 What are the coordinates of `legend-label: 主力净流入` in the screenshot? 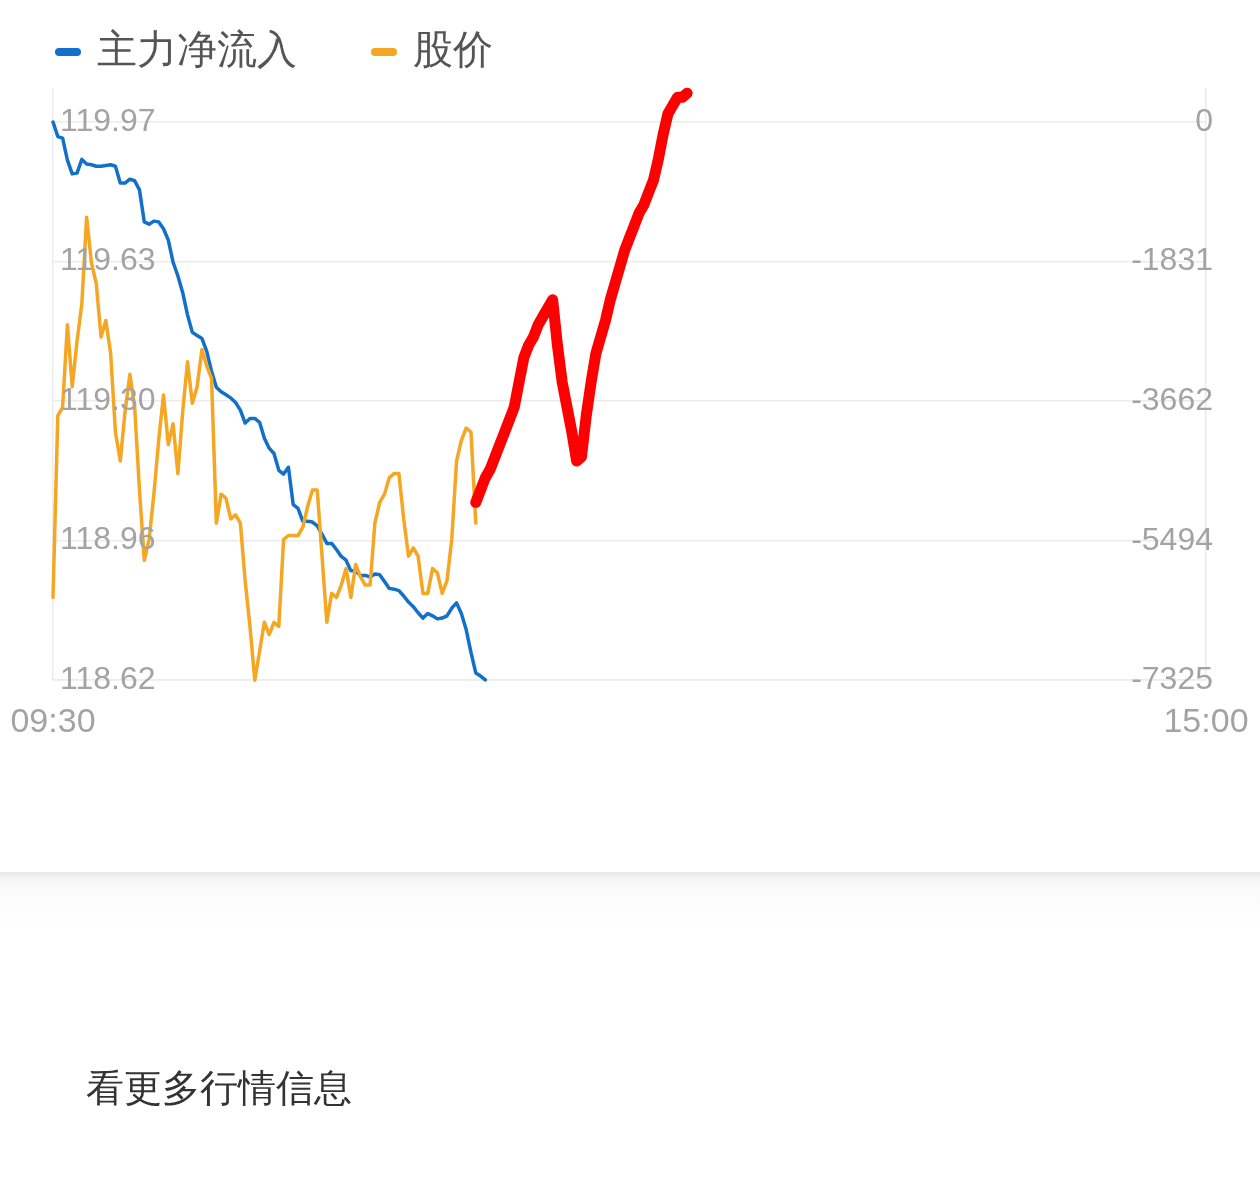 It's located at (197, 49).